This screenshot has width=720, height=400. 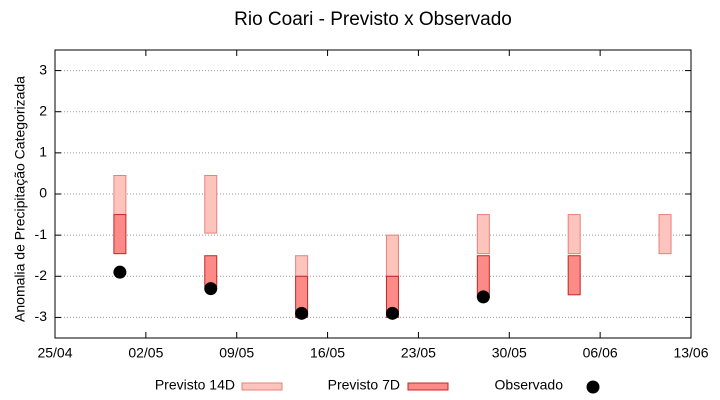 I want to click on x-tick-label: 09/05, so click(x=236, y=353).